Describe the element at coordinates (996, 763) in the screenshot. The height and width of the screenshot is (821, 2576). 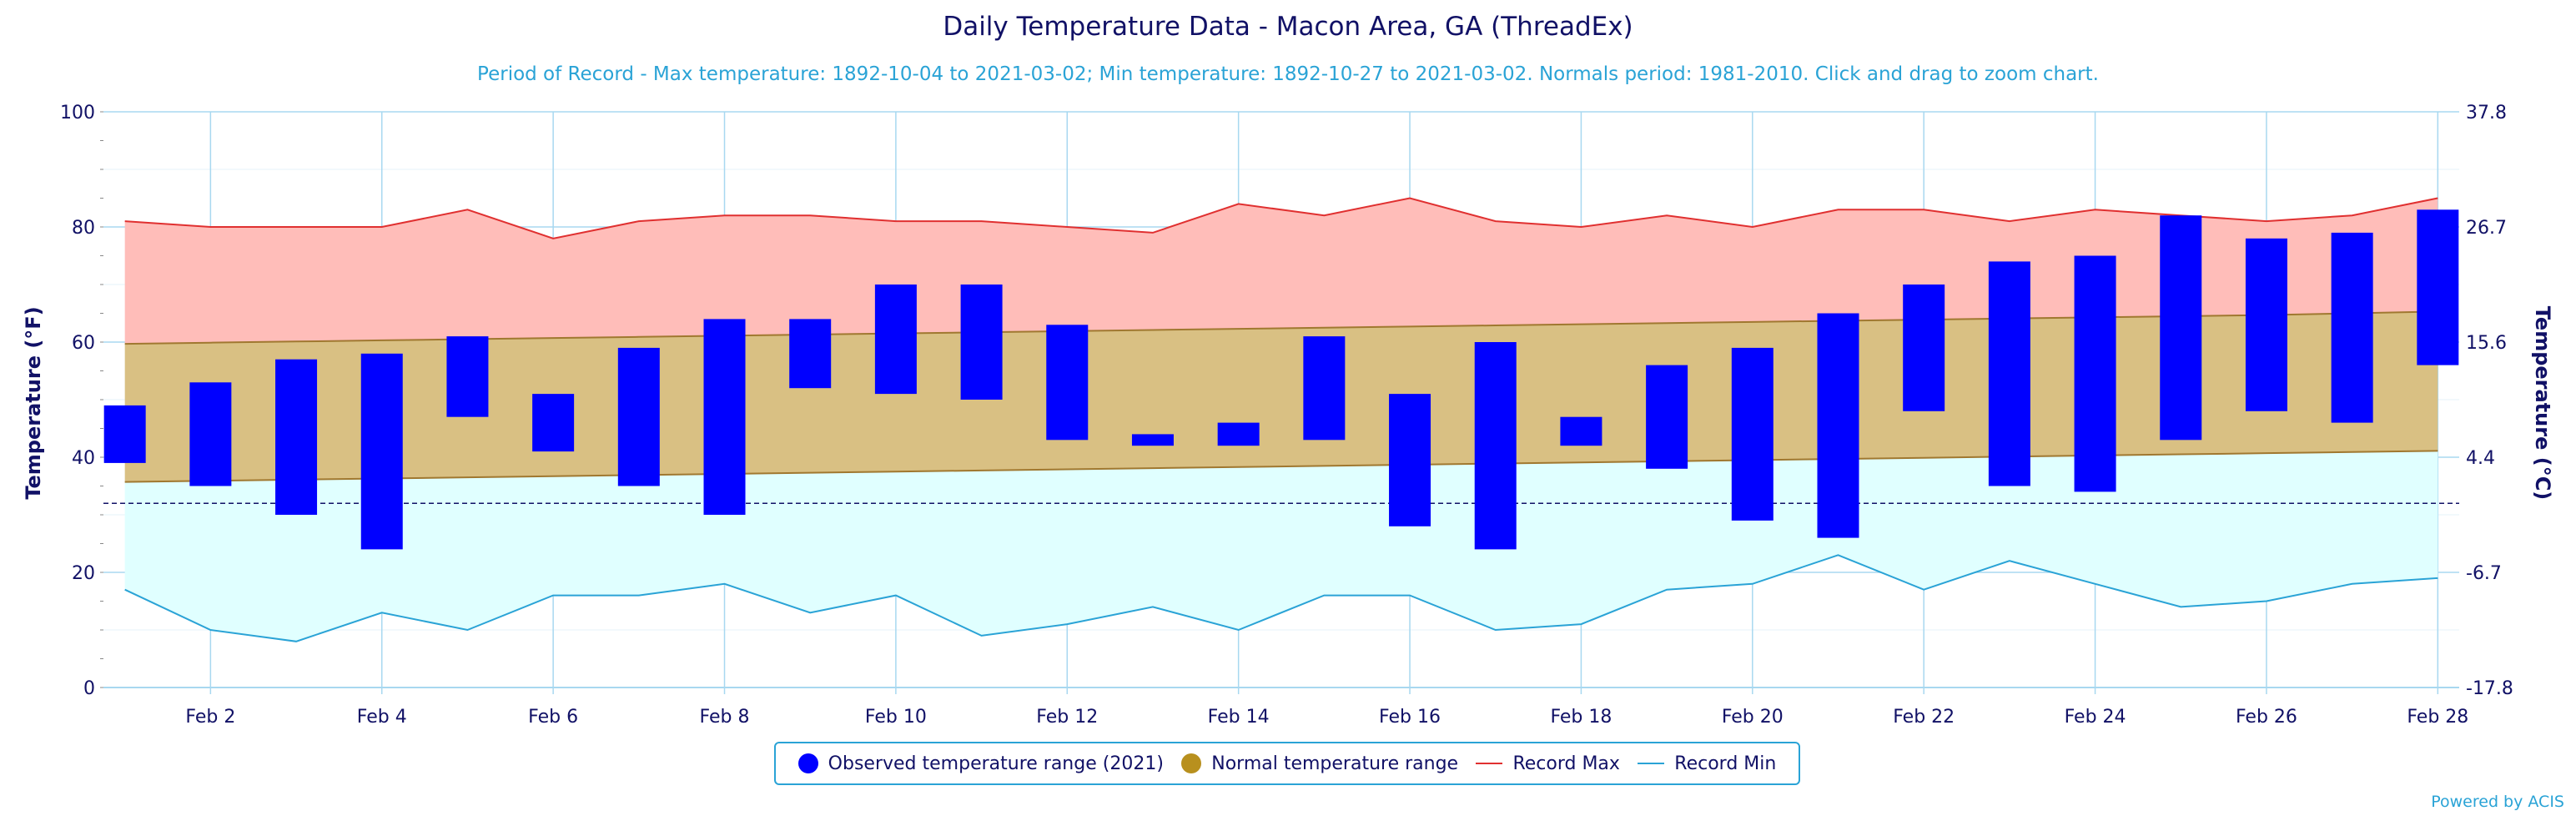
I see `legend-label: Observed temperature range (2021)` at that location.